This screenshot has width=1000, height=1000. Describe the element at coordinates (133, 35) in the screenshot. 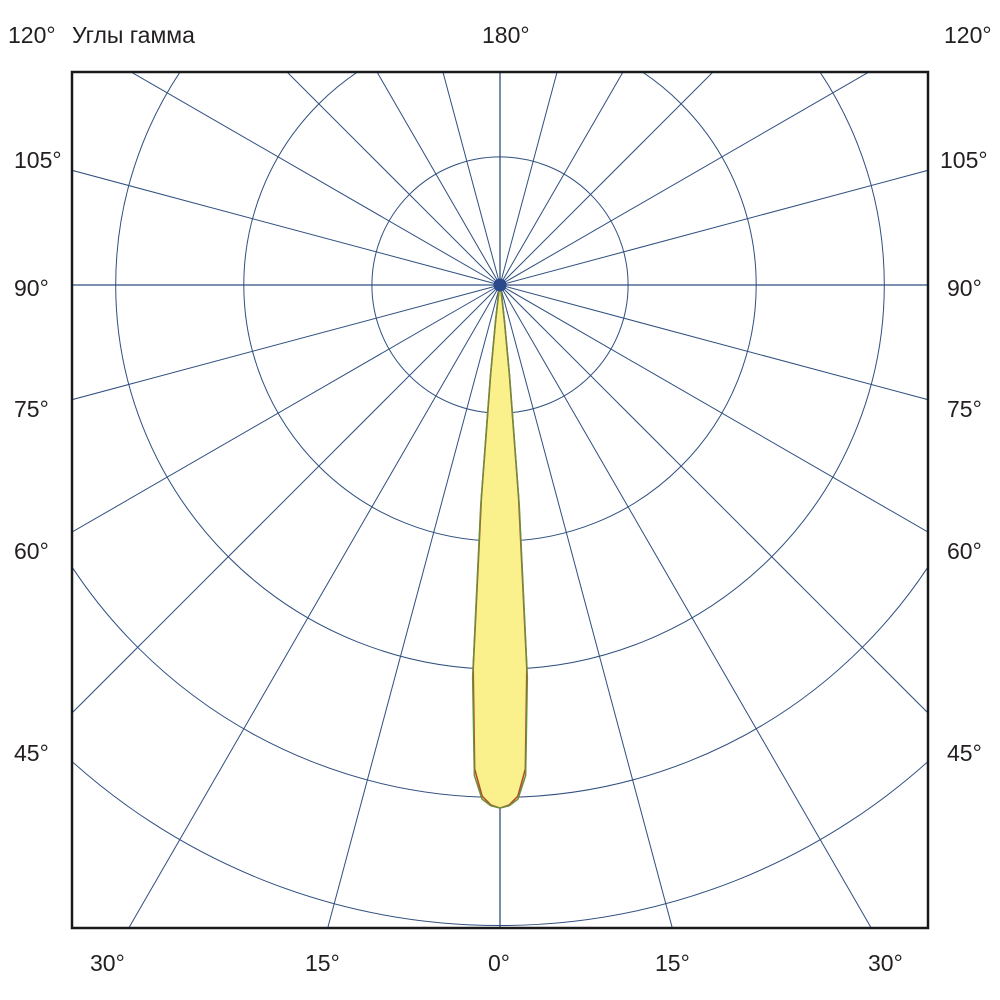

I see `chart-title: Углы гамма` at that location.